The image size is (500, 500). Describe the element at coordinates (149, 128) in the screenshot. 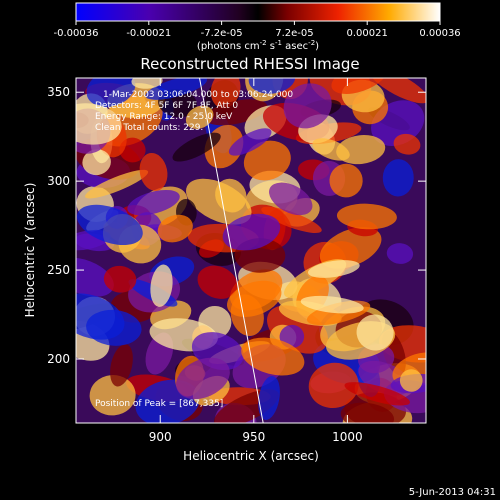

I see `annotation-clean: Clean Total counts: 229.` at that location.